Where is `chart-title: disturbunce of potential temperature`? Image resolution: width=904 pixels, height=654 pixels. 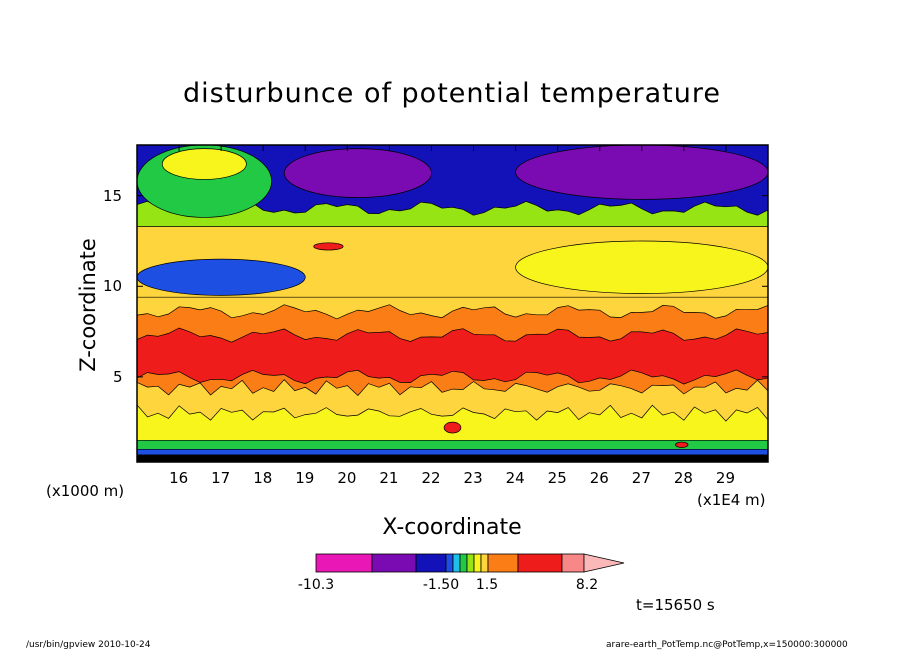
chart-title: disturbunce of potential temperature is located at coordinates (452, 93).